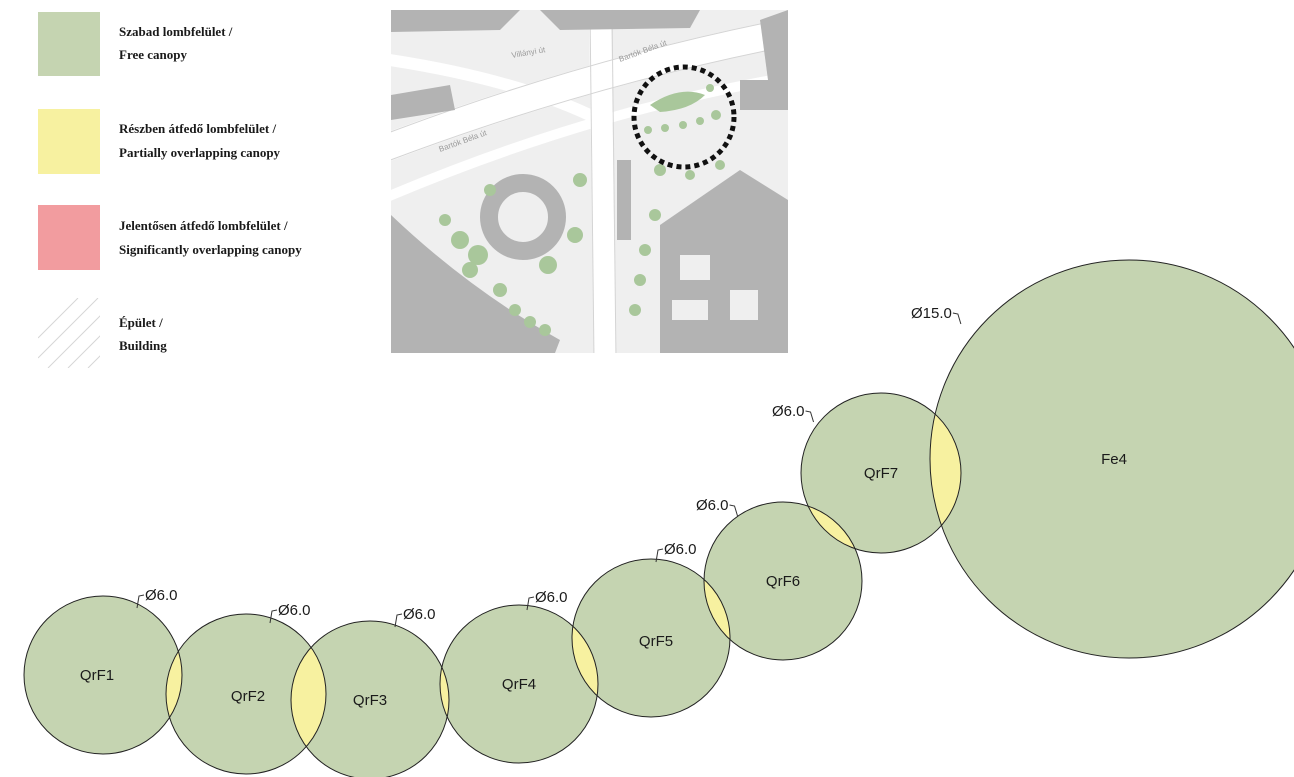 The height and width of the screenshot is (777, 1294). I want to click on tree-label: QrF2, so click(248, 696).